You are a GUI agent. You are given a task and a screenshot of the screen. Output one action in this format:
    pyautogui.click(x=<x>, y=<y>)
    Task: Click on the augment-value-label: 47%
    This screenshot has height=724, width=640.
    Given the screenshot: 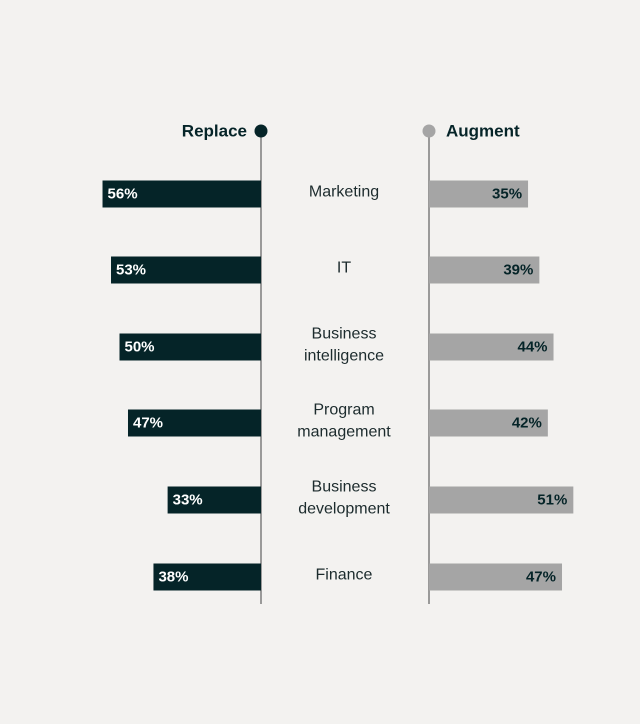 What is the action you would take?
    pyautogui.click(x=541, y=577)
    